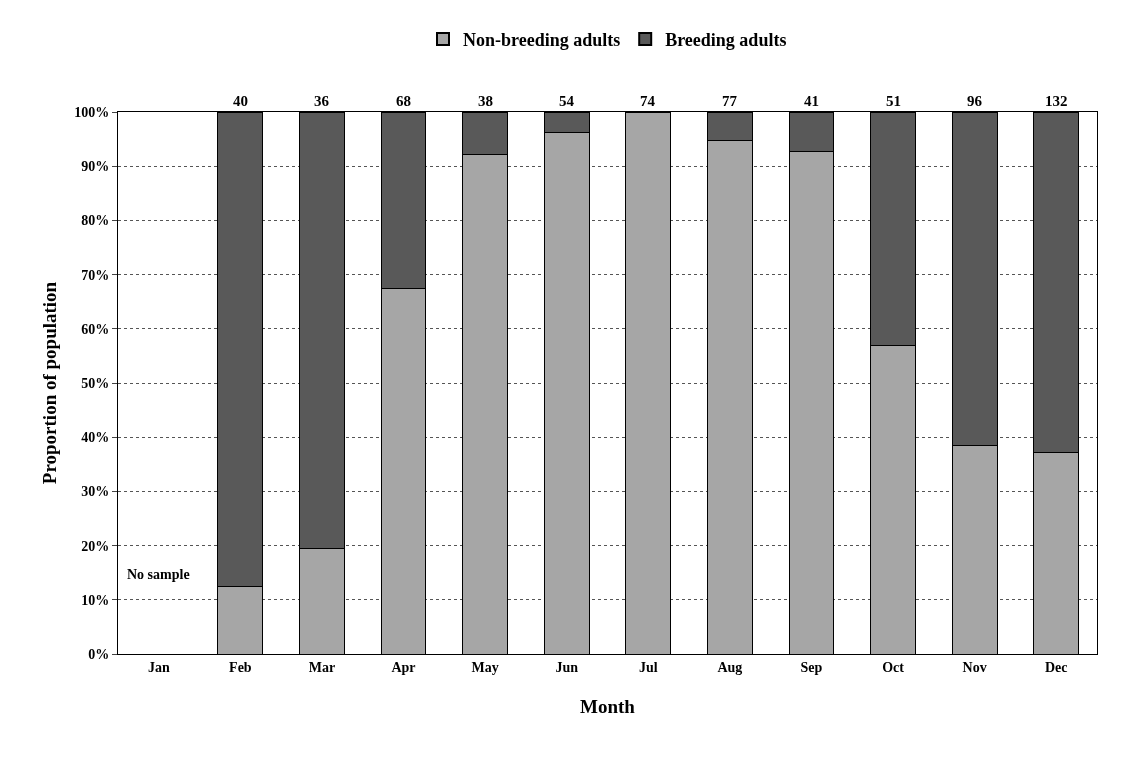  What do you see at coordinates (158, 574) in the screenshot?
I see `annotation: No sample` at bounding box center [158, 574].